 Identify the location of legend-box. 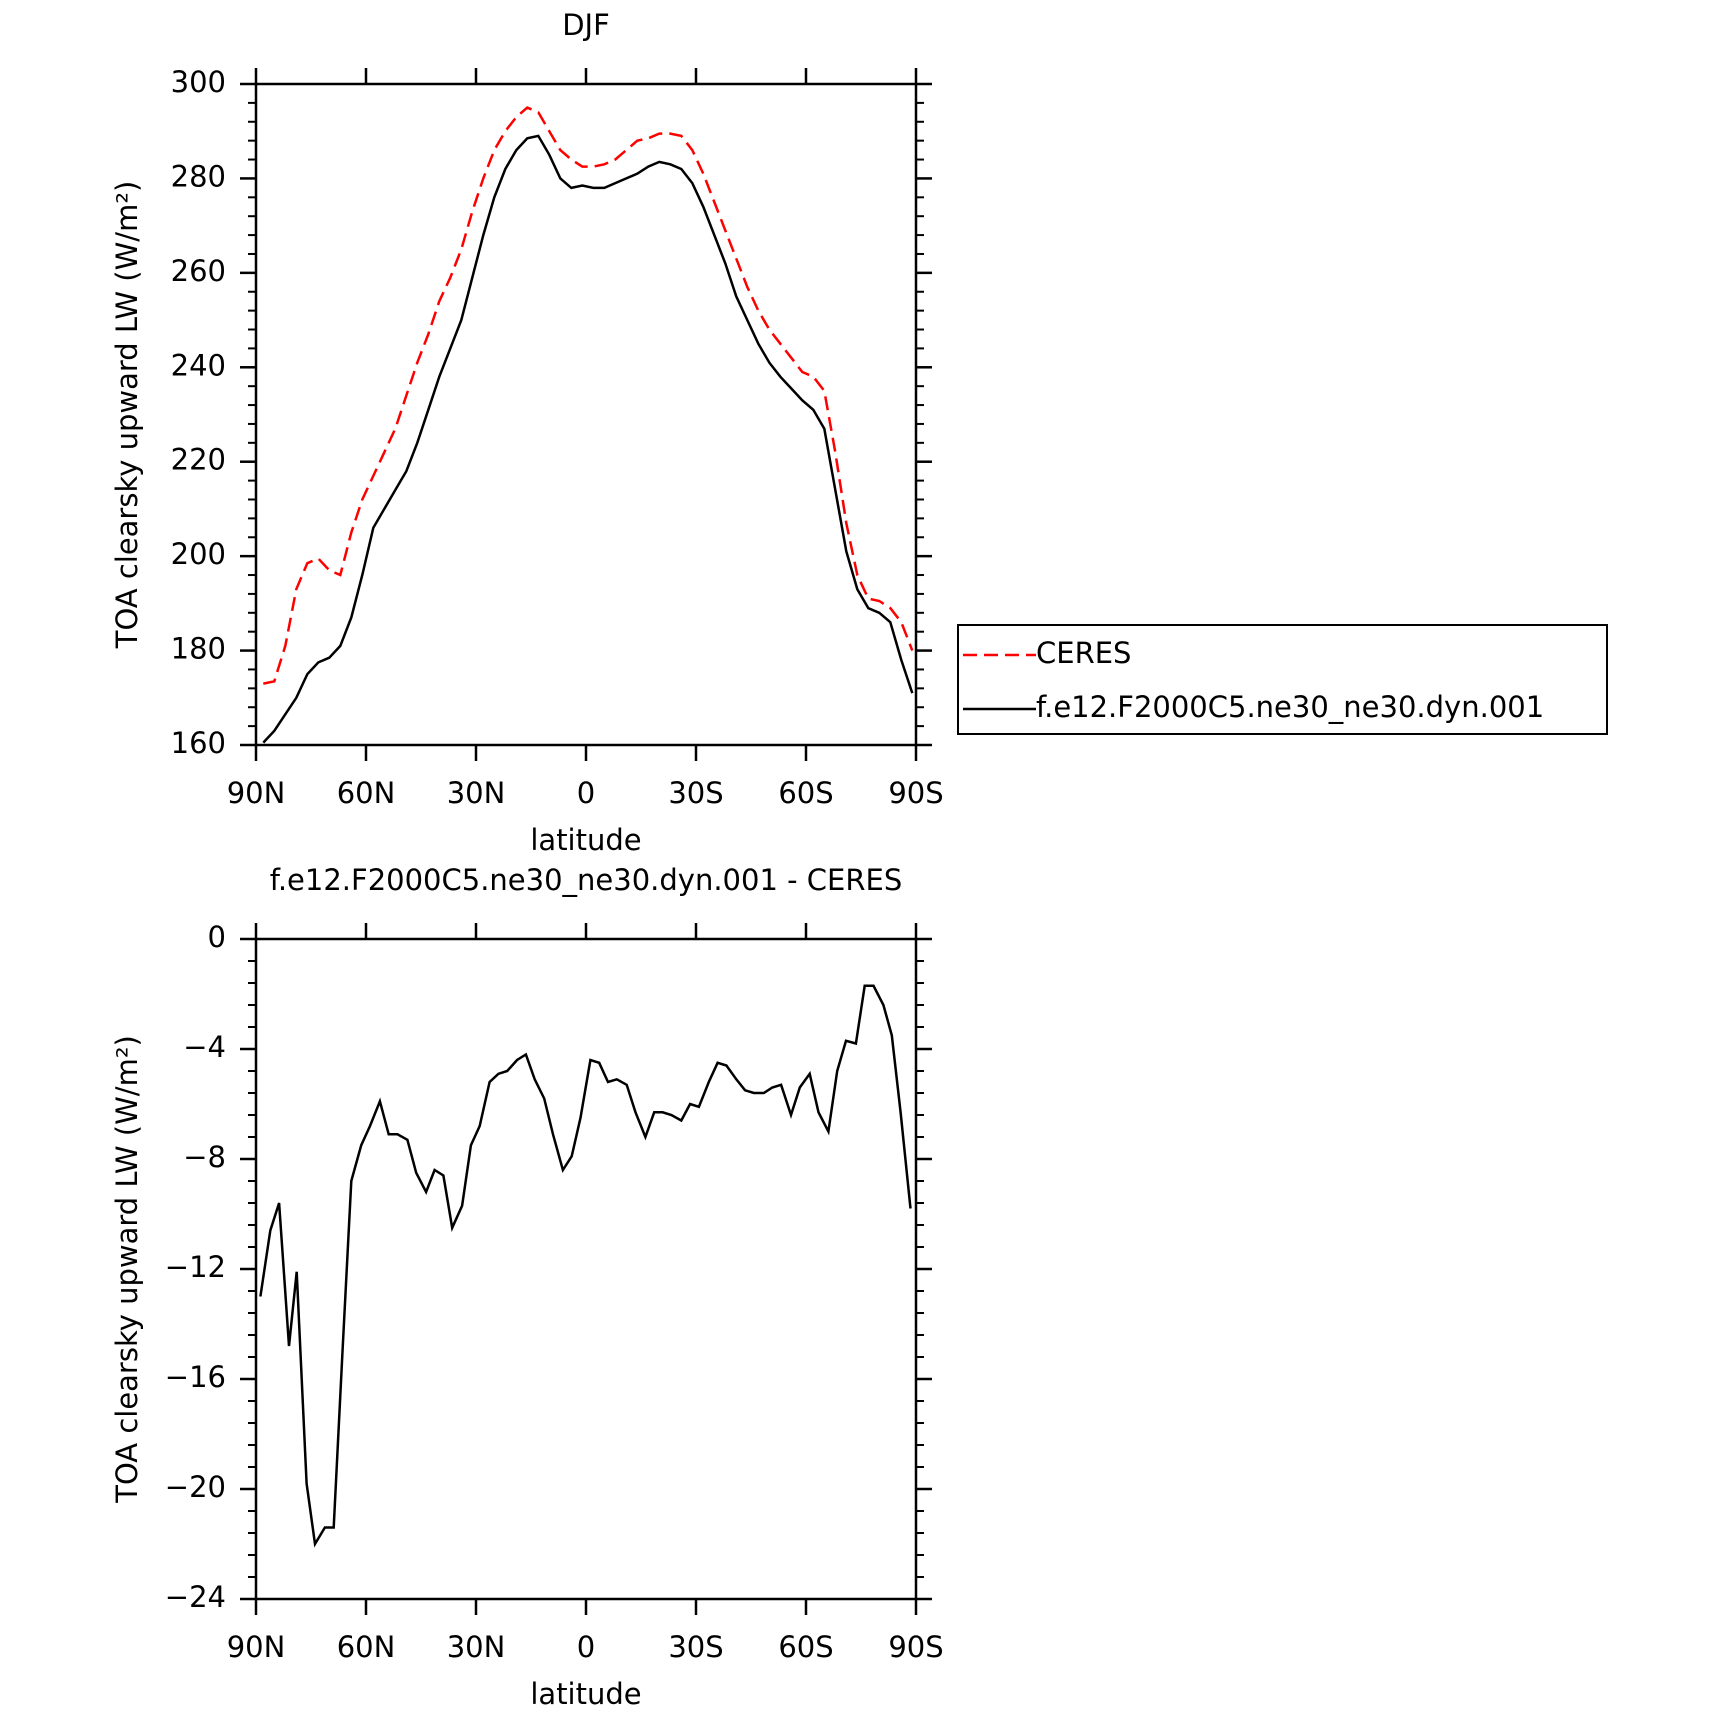
(1282, 679).